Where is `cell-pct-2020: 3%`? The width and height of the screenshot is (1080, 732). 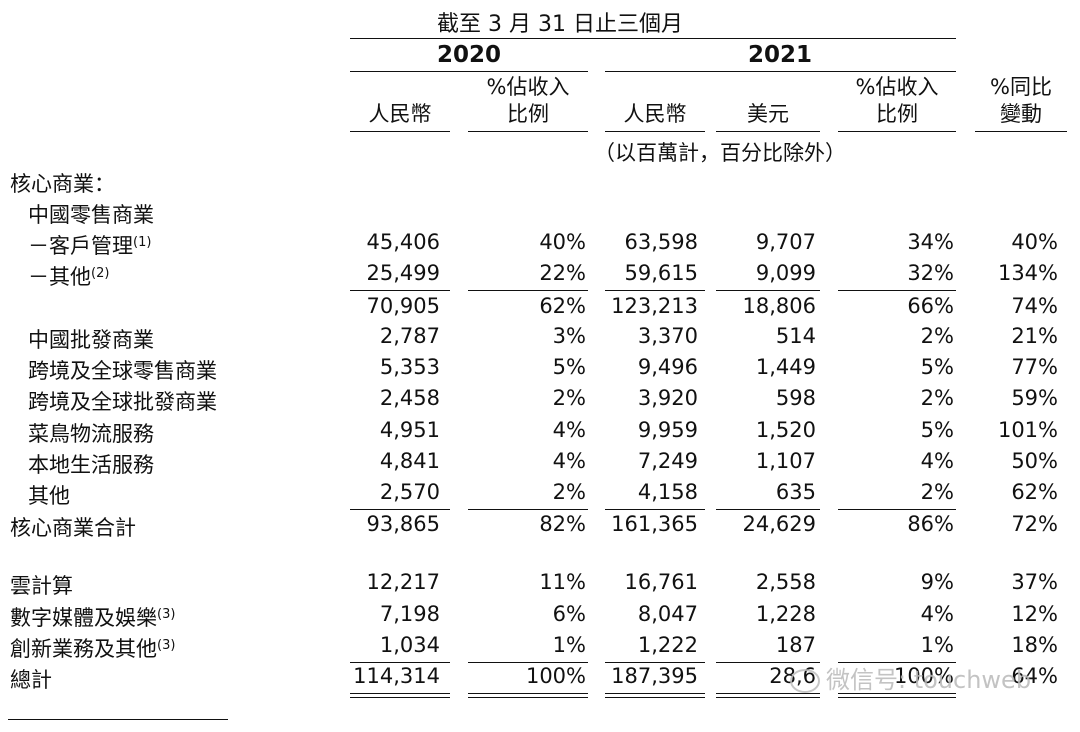
cell-pct-2020: 3% is located at coordinates (569, 336).